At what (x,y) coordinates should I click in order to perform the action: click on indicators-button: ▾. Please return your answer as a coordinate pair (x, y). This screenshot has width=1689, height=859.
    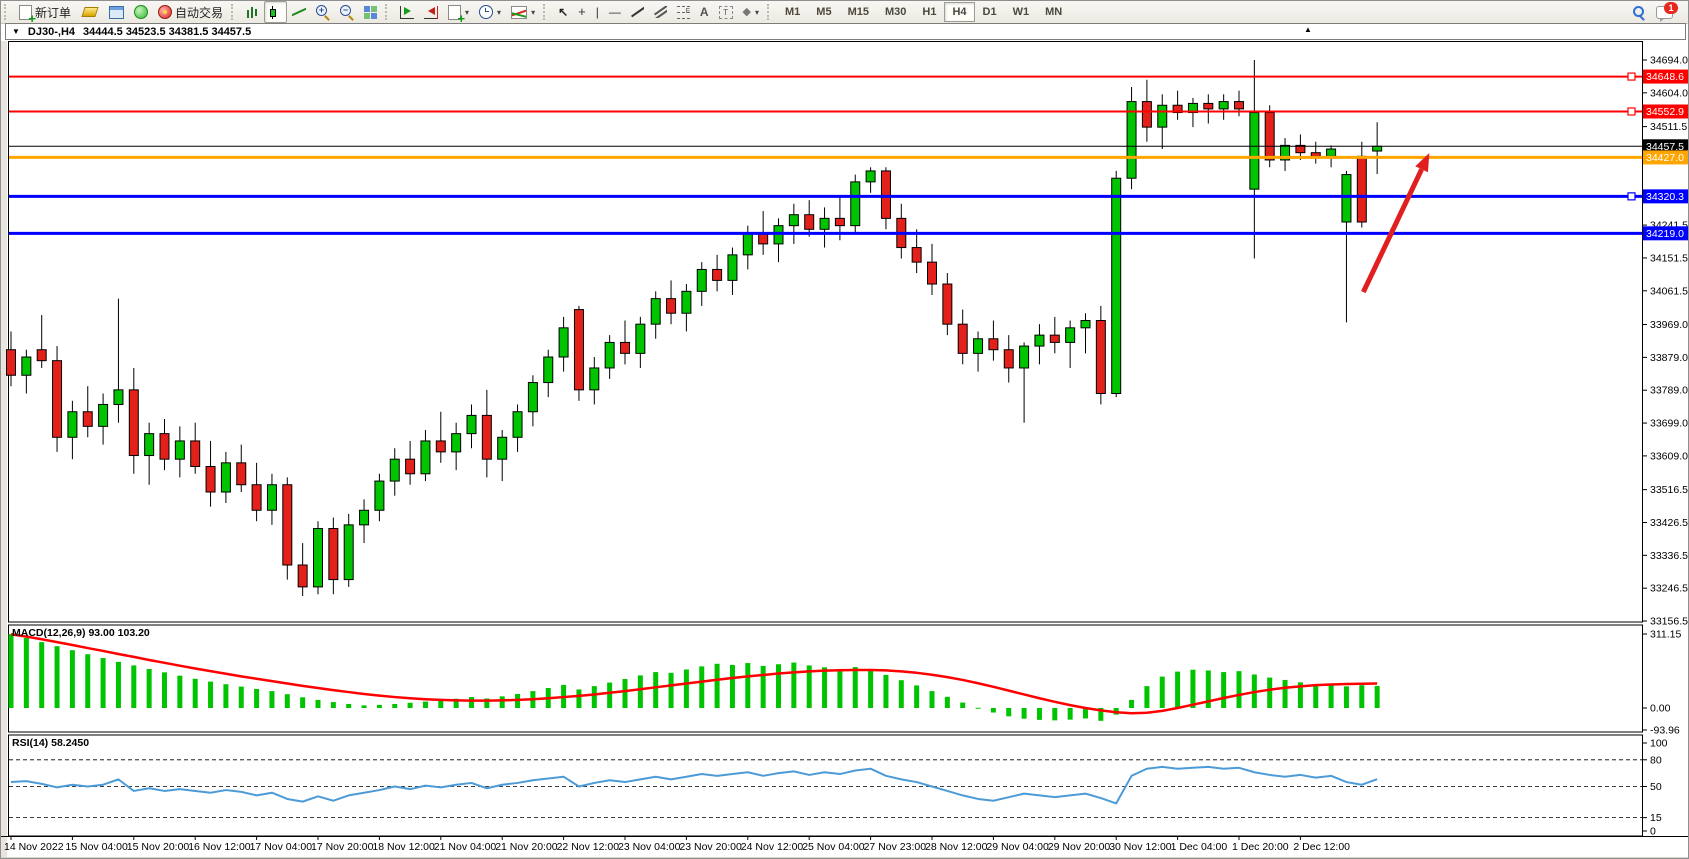
    Looking at the image, I should click on (523, 12).